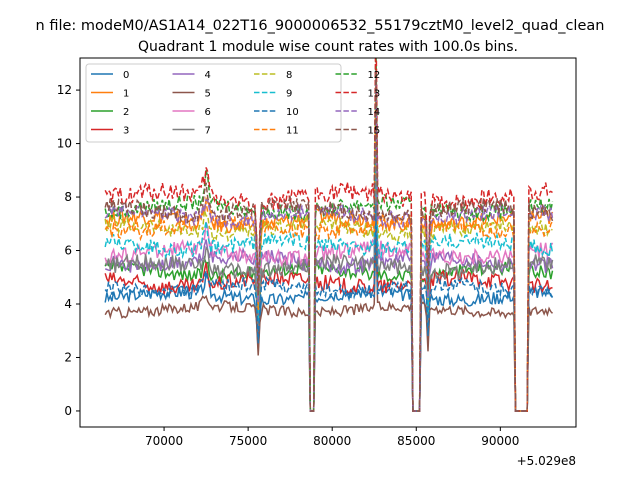 The width and height of the screenshot is (640, 480). I want to click on x-tick-label: 75000, so click(248, 441).